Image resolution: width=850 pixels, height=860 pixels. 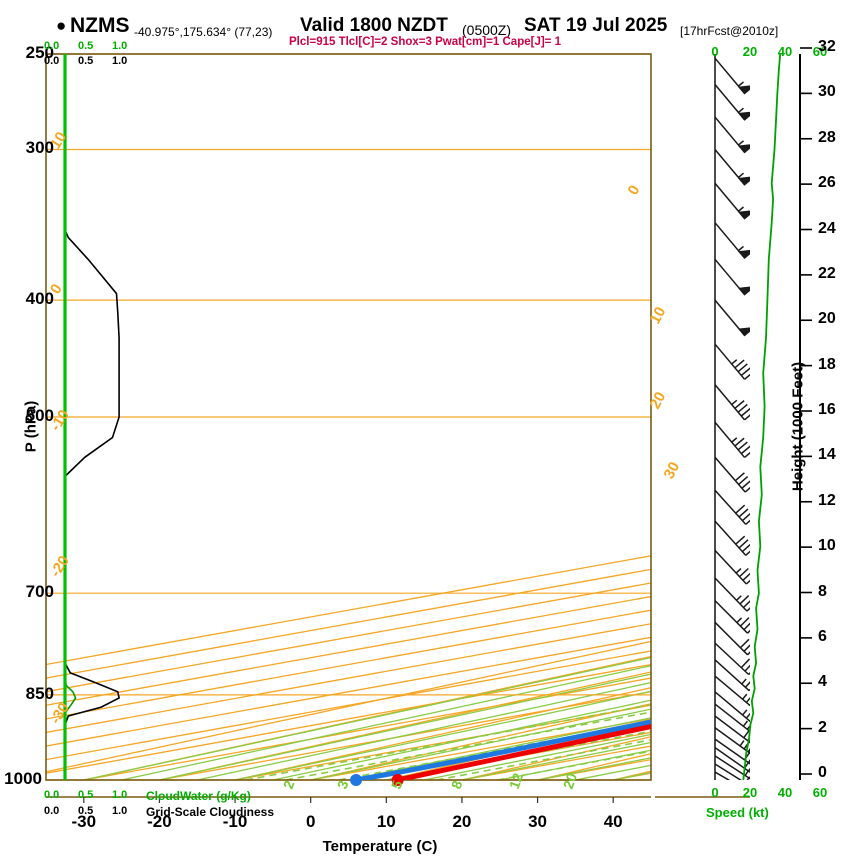 I want to click on cloudiness-profile, so click(x=92, y=417).